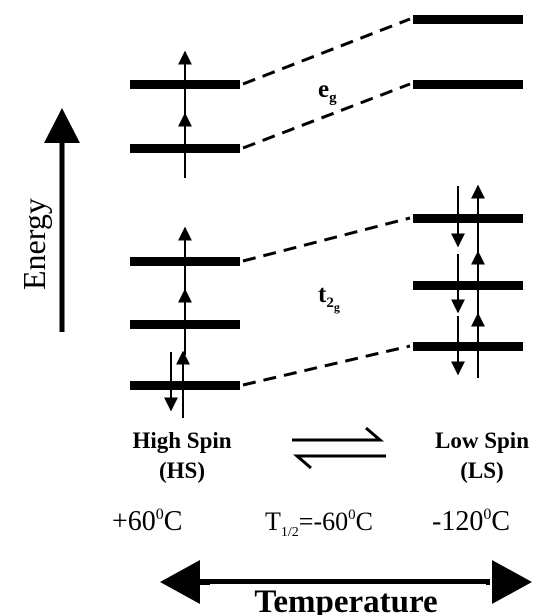  I want to click on t2g-main: t, so click(322, 294).